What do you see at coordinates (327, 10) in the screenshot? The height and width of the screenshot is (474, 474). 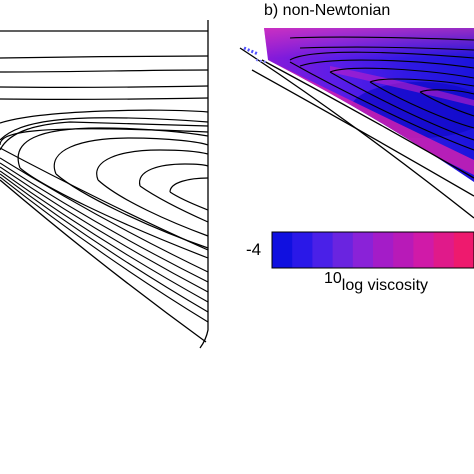 I see `panel-b-title: b) non-Newtonian` at bounding box center [327, 10].